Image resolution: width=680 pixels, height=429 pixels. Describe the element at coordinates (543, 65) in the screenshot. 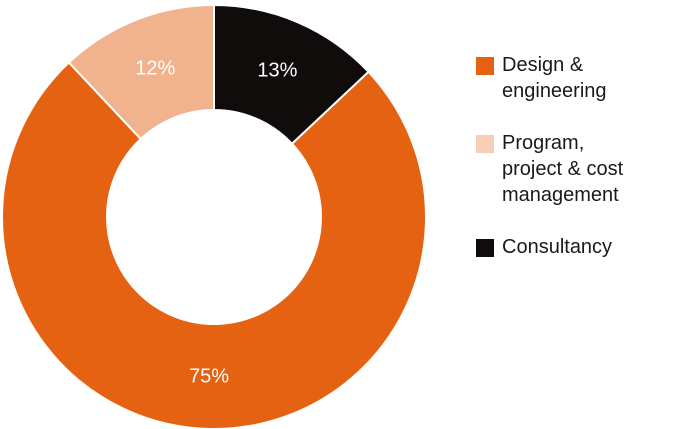

I see `legend-label-design-engineering-line-1: Design &` at that location.